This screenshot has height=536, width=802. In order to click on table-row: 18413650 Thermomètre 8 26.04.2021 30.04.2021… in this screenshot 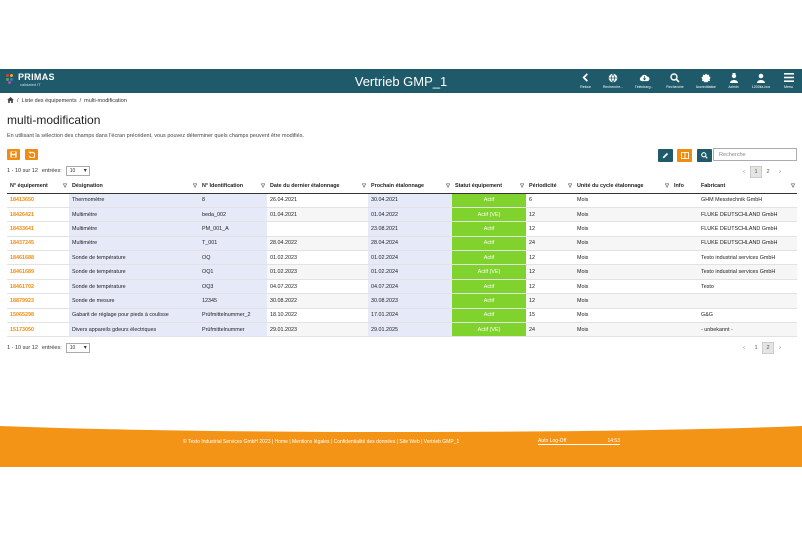, I will do `click(402, 200)`.